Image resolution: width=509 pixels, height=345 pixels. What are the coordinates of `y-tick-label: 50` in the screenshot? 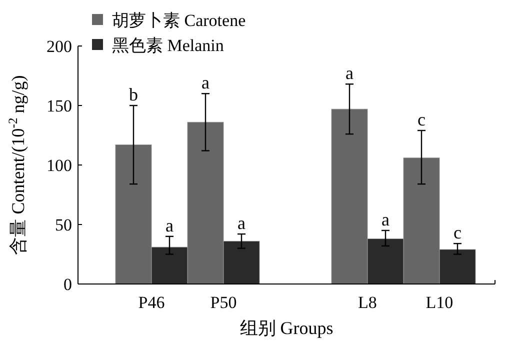 It's located at (63, 224).